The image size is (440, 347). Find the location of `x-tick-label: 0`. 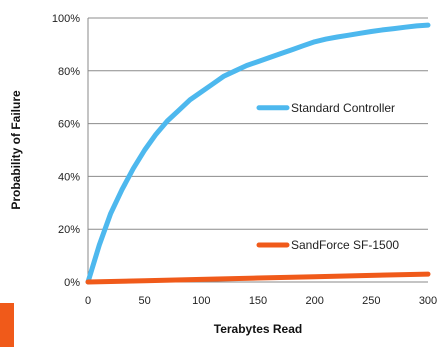

x-tick-label: 0 is located at coordinates (88, 301).